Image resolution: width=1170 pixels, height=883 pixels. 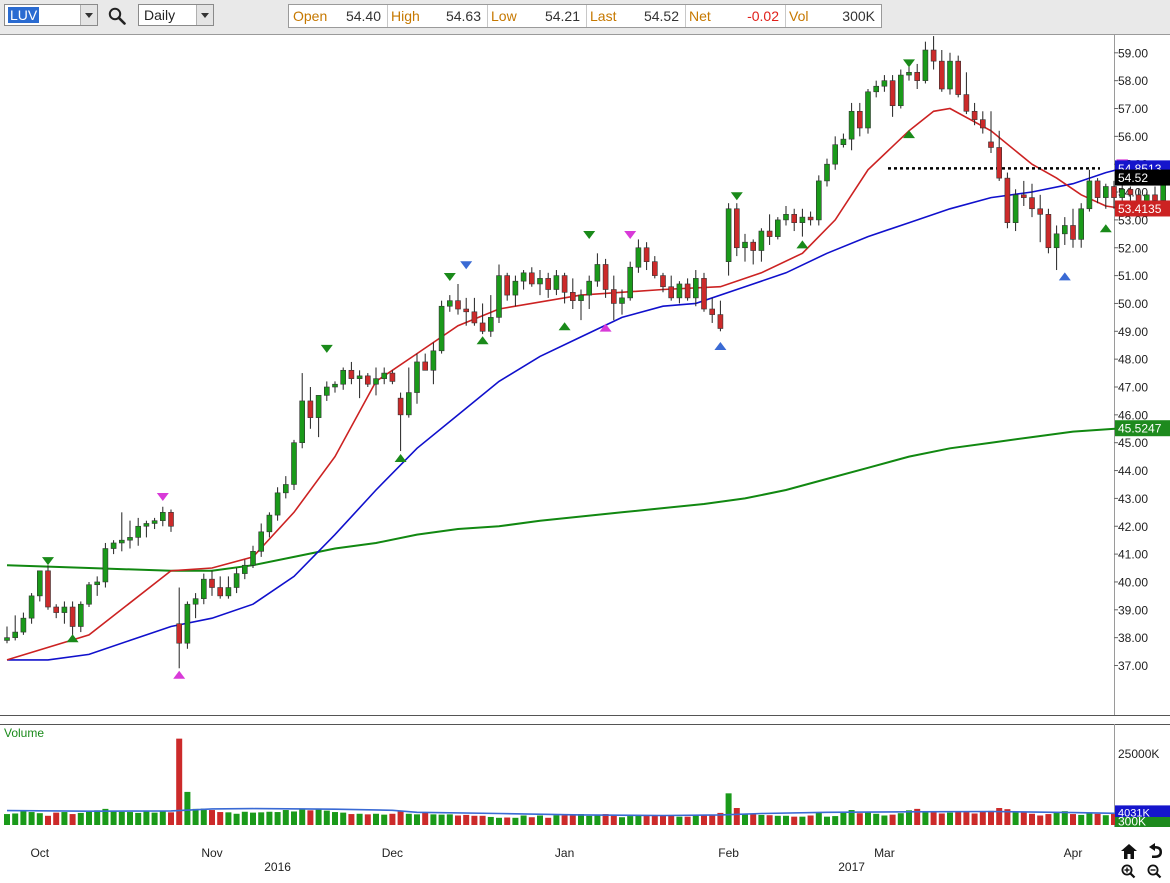 I want to click on volume-average-label: 4031K, so click(x=1134, y=813).